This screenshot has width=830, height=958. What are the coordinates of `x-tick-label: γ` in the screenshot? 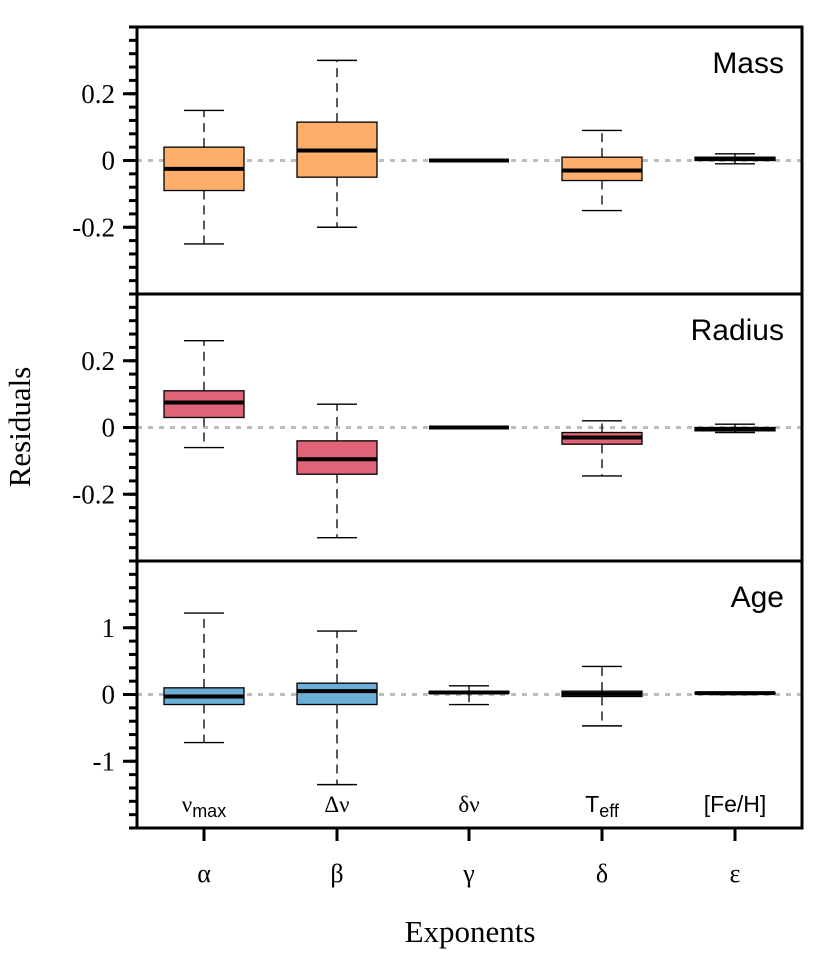 It's located at (468, 873).